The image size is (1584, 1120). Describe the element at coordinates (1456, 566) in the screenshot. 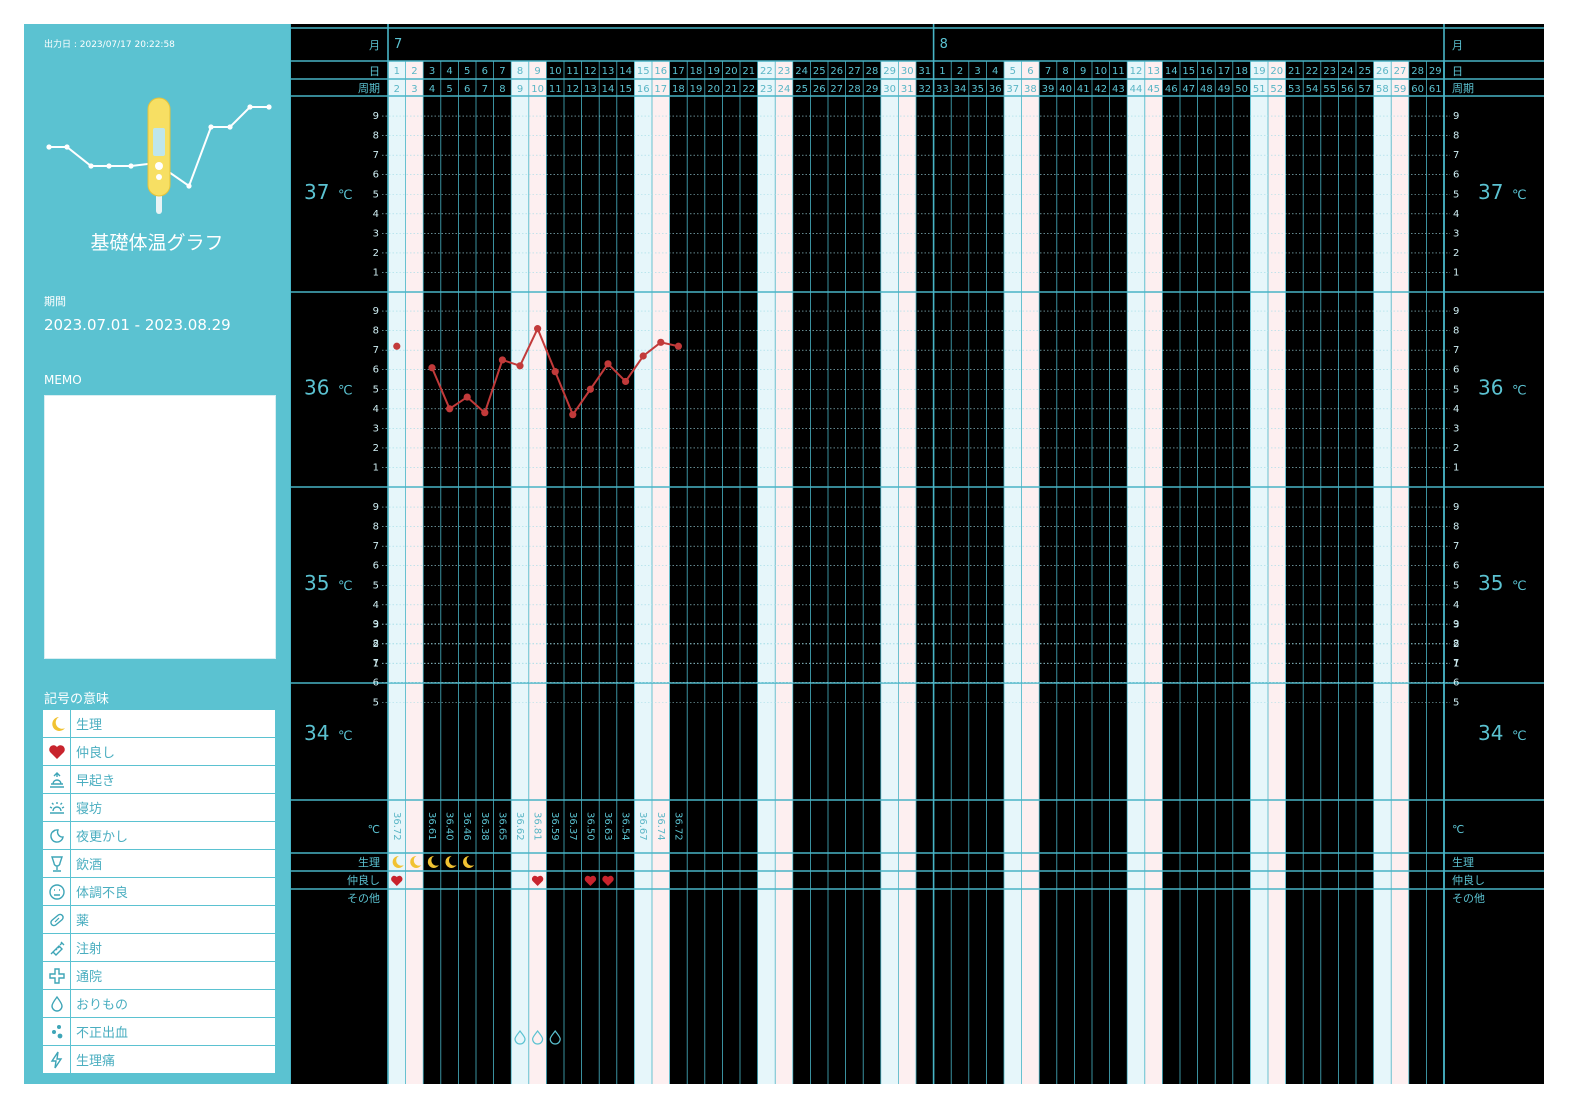

I see `tick-label-right: 6` at that location.